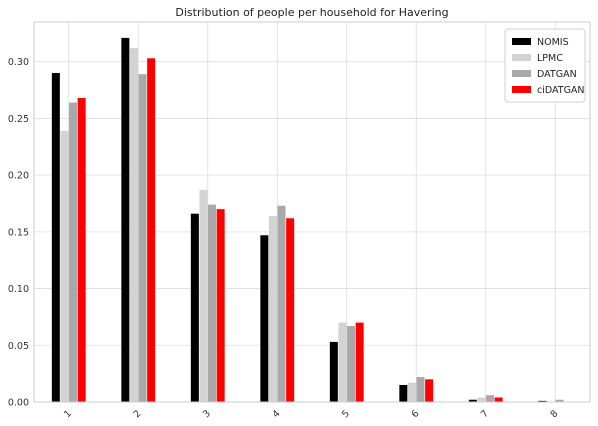 The image size is (598, 426). I want to click on x-tick-label: 3, so click(207, 414).